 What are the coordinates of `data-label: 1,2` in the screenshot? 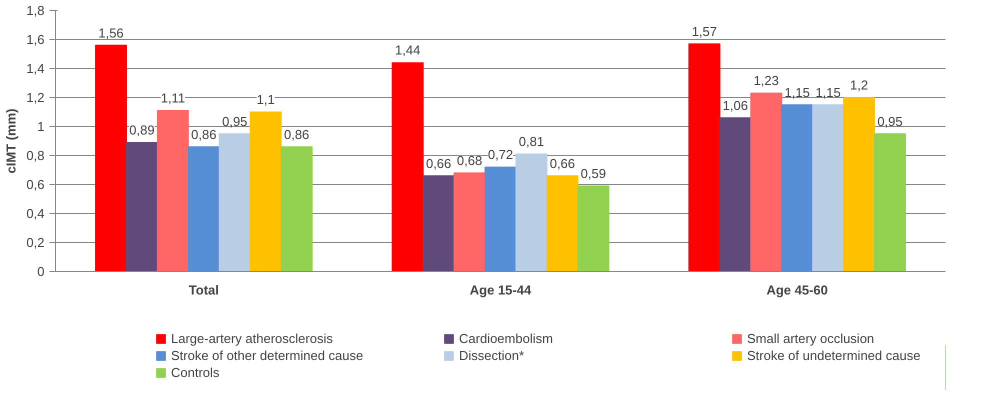 It's located at (859, 85).